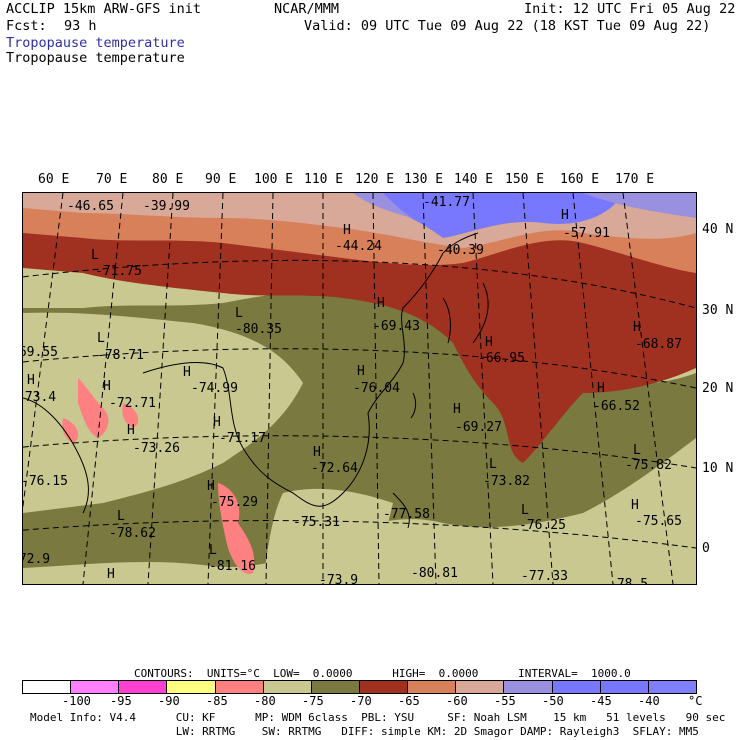 The height and width of the screenshot is (740, 740). Describe the element at coordinates (80, 26) in the screenshot. I see `forecast-hour: 93 h` at that location.